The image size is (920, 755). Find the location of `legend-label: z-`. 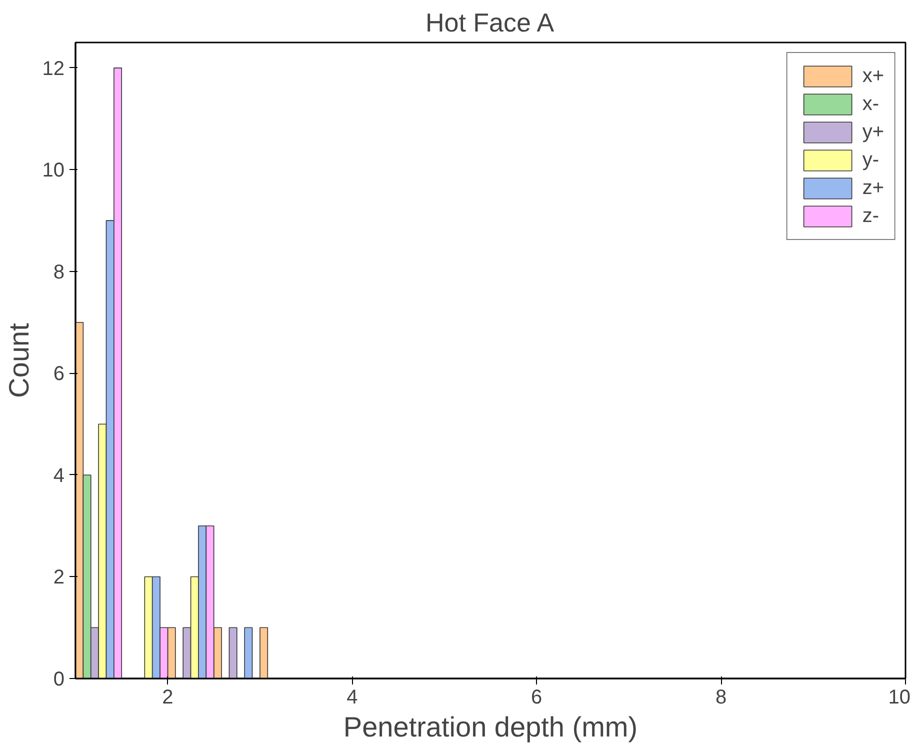

legend-label: z- is located at coordinates (871, 216).